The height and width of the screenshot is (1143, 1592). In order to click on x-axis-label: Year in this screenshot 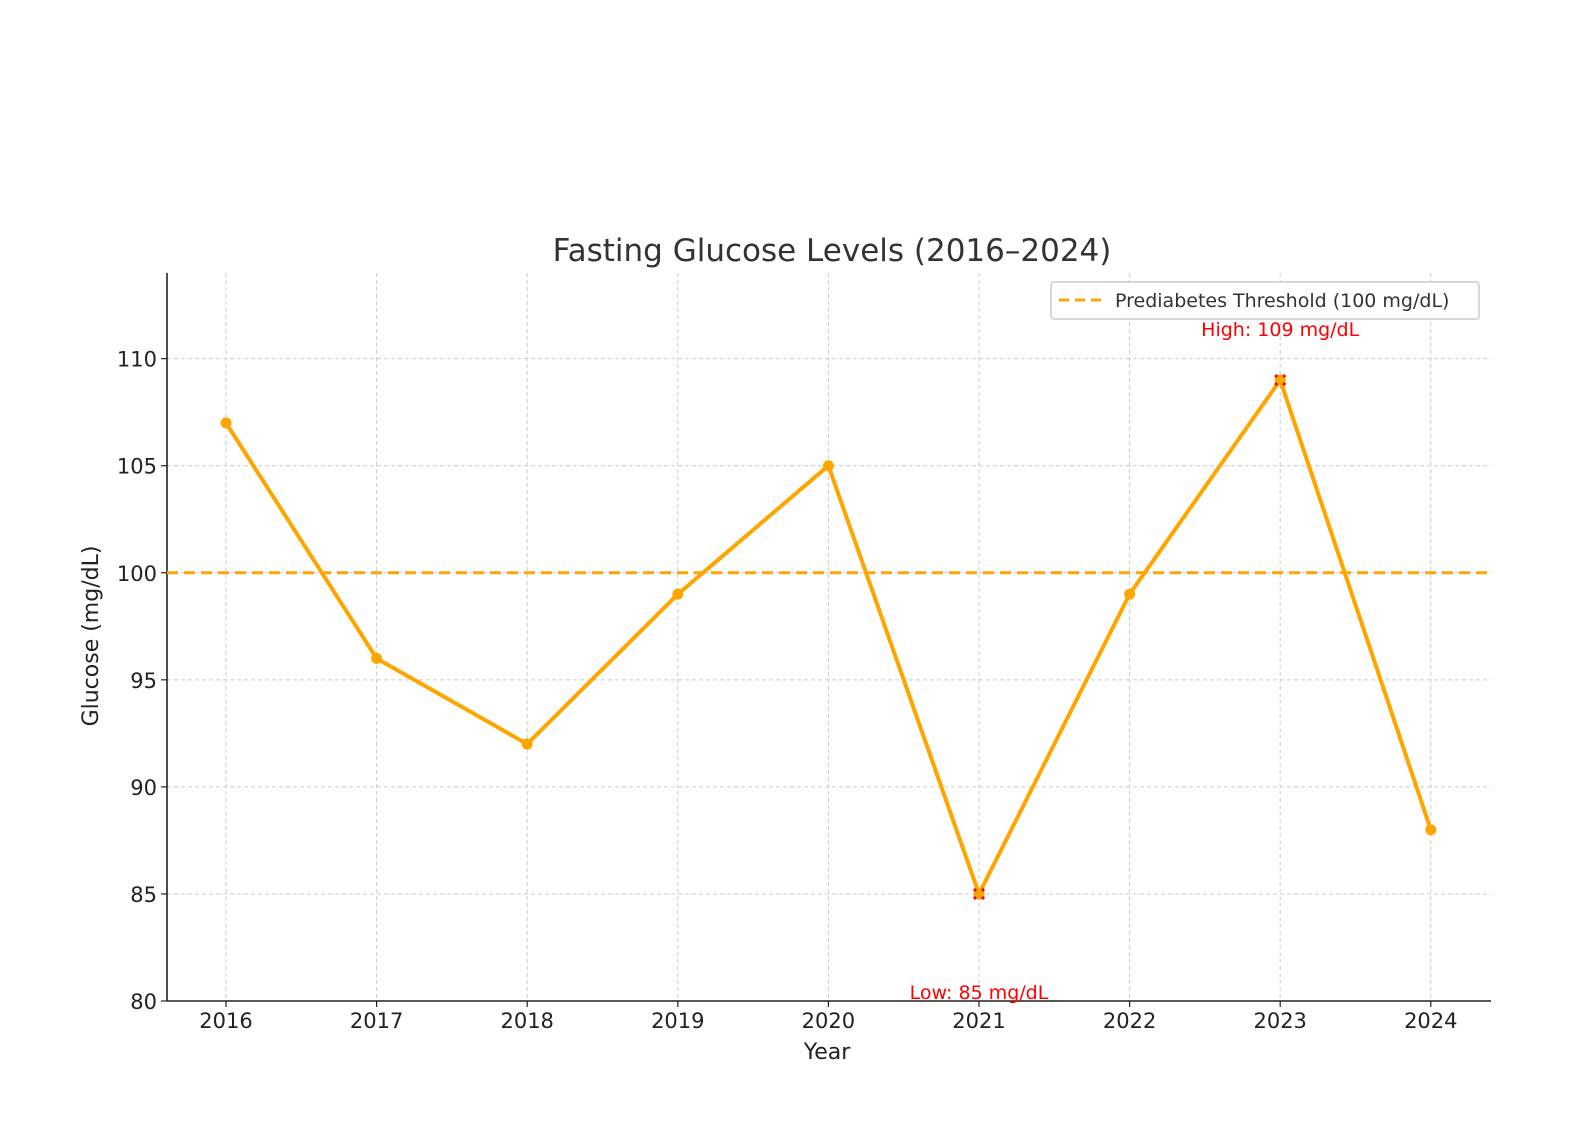, I will do `click(827, 1052)`.